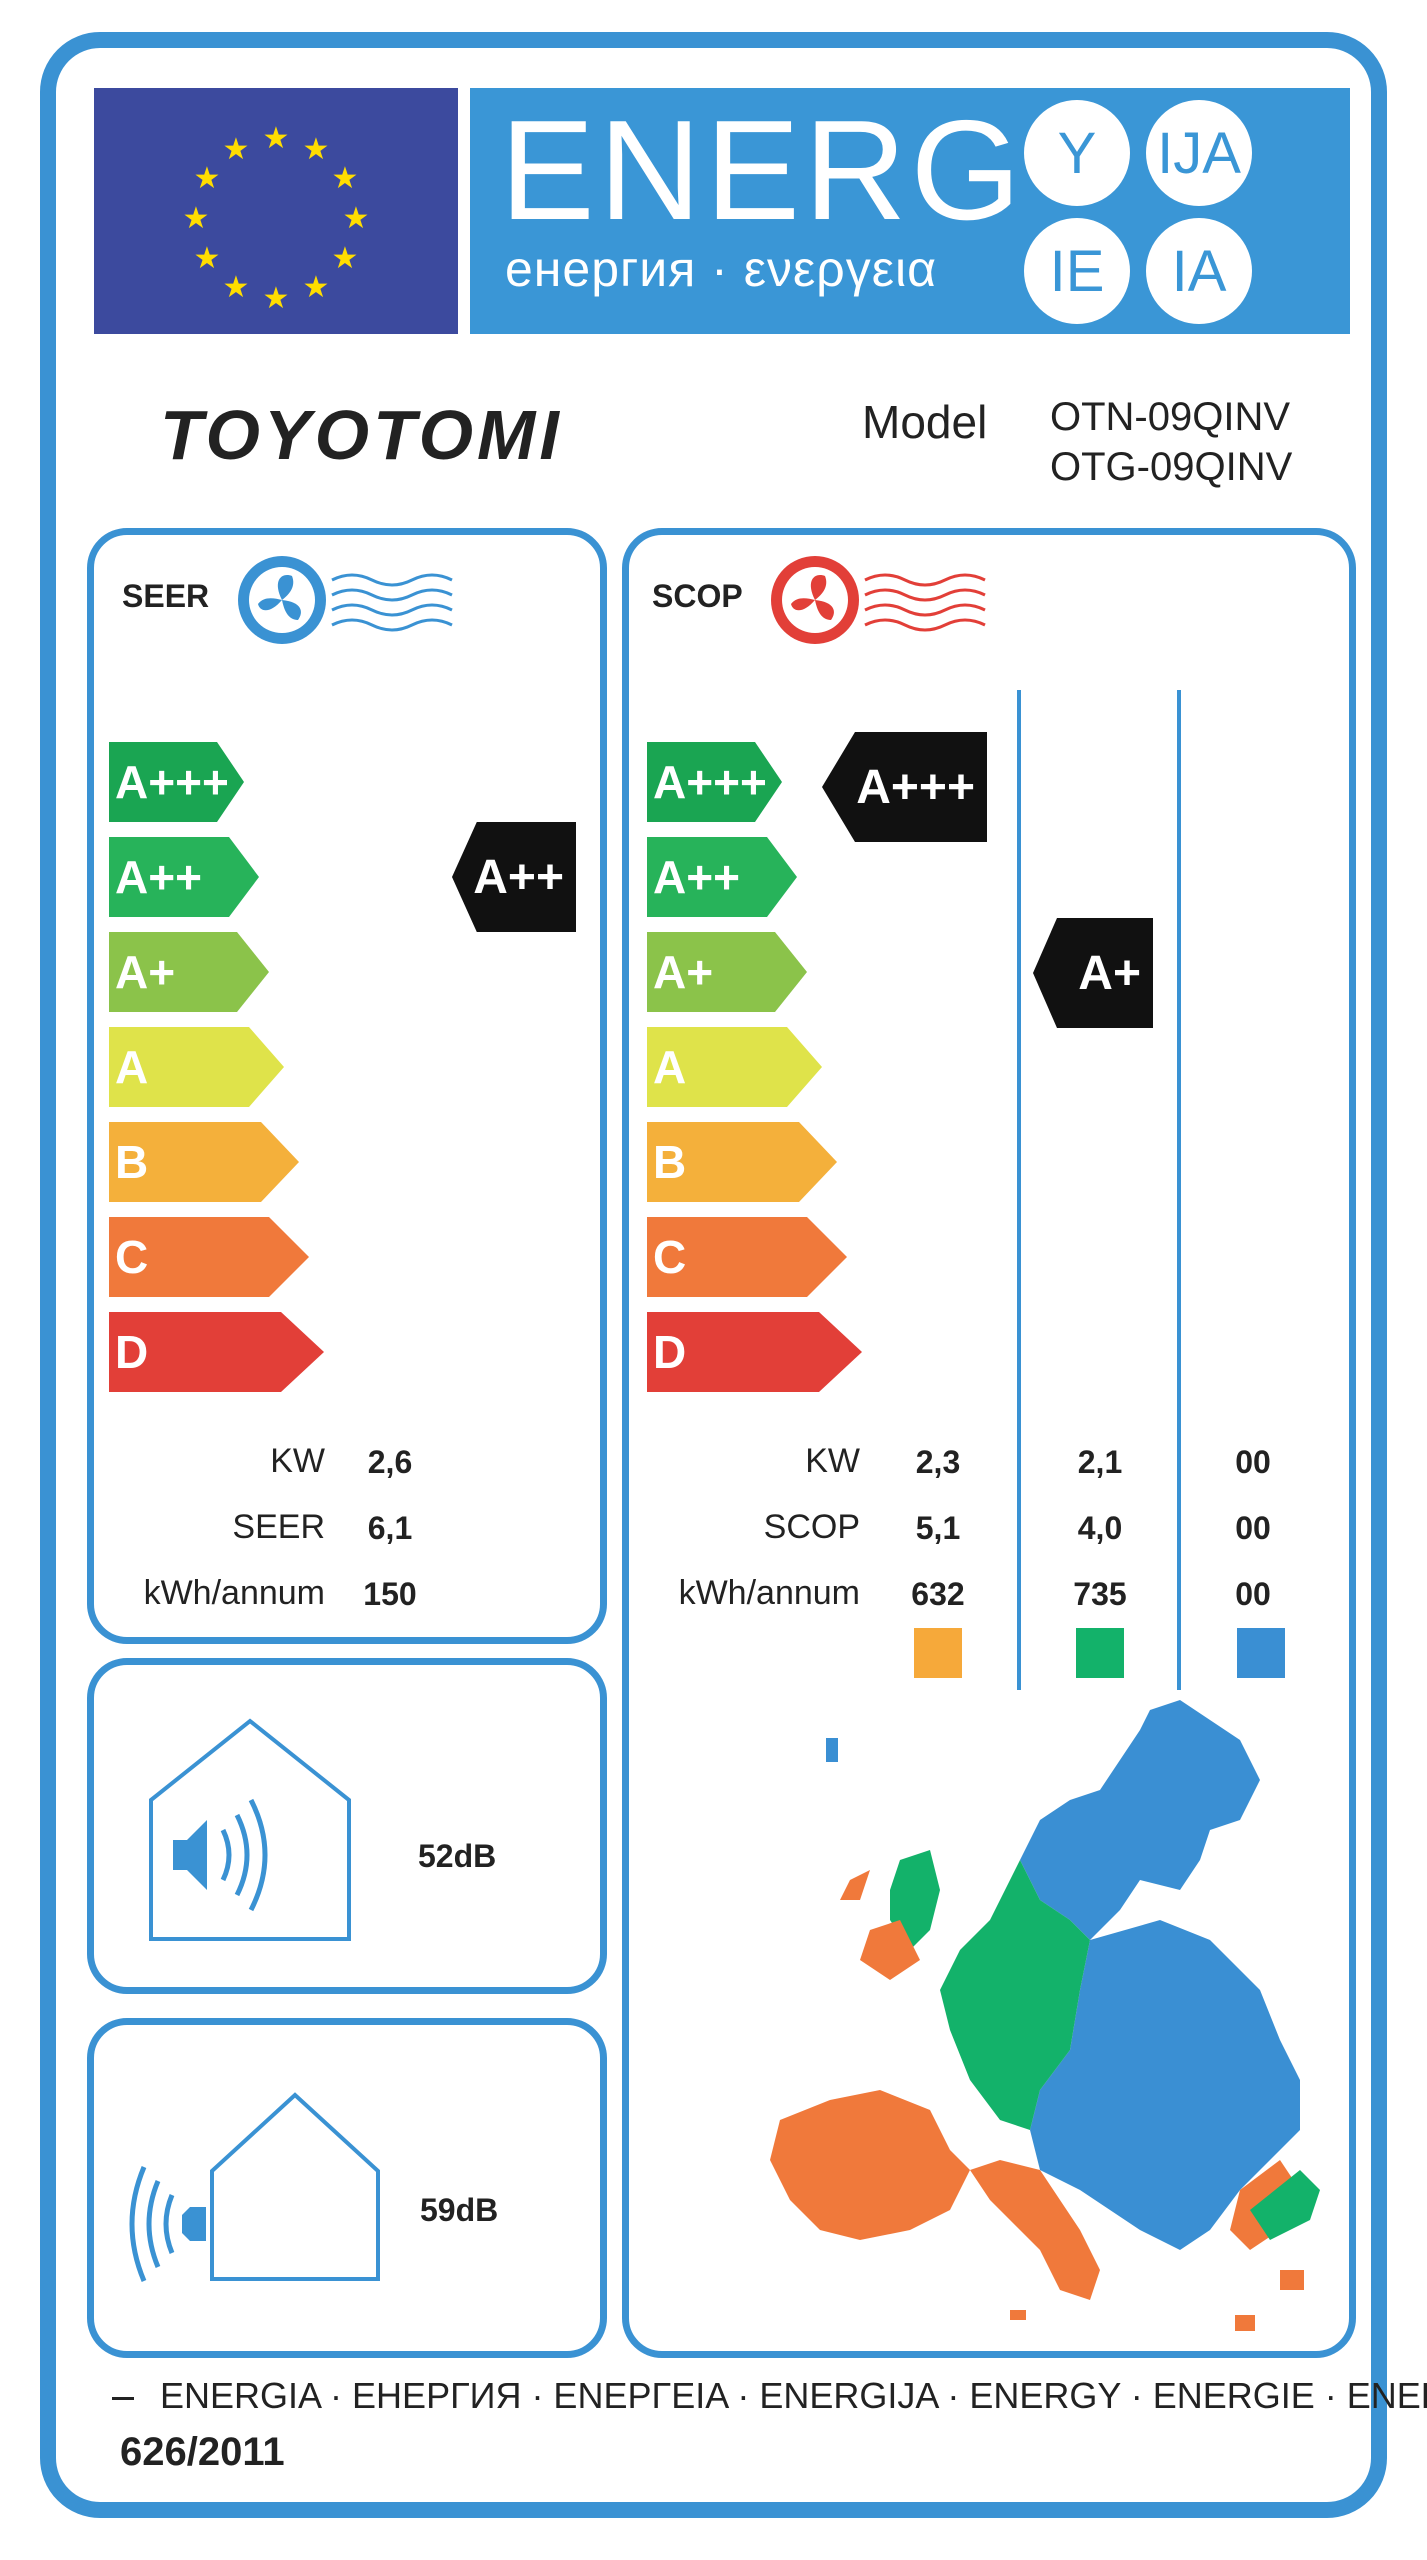 The image size is (1427, 2560). Describe the element at coordinates (184, 877) in the screenshot. I see `cooling-class-arrow: A++` at that location.